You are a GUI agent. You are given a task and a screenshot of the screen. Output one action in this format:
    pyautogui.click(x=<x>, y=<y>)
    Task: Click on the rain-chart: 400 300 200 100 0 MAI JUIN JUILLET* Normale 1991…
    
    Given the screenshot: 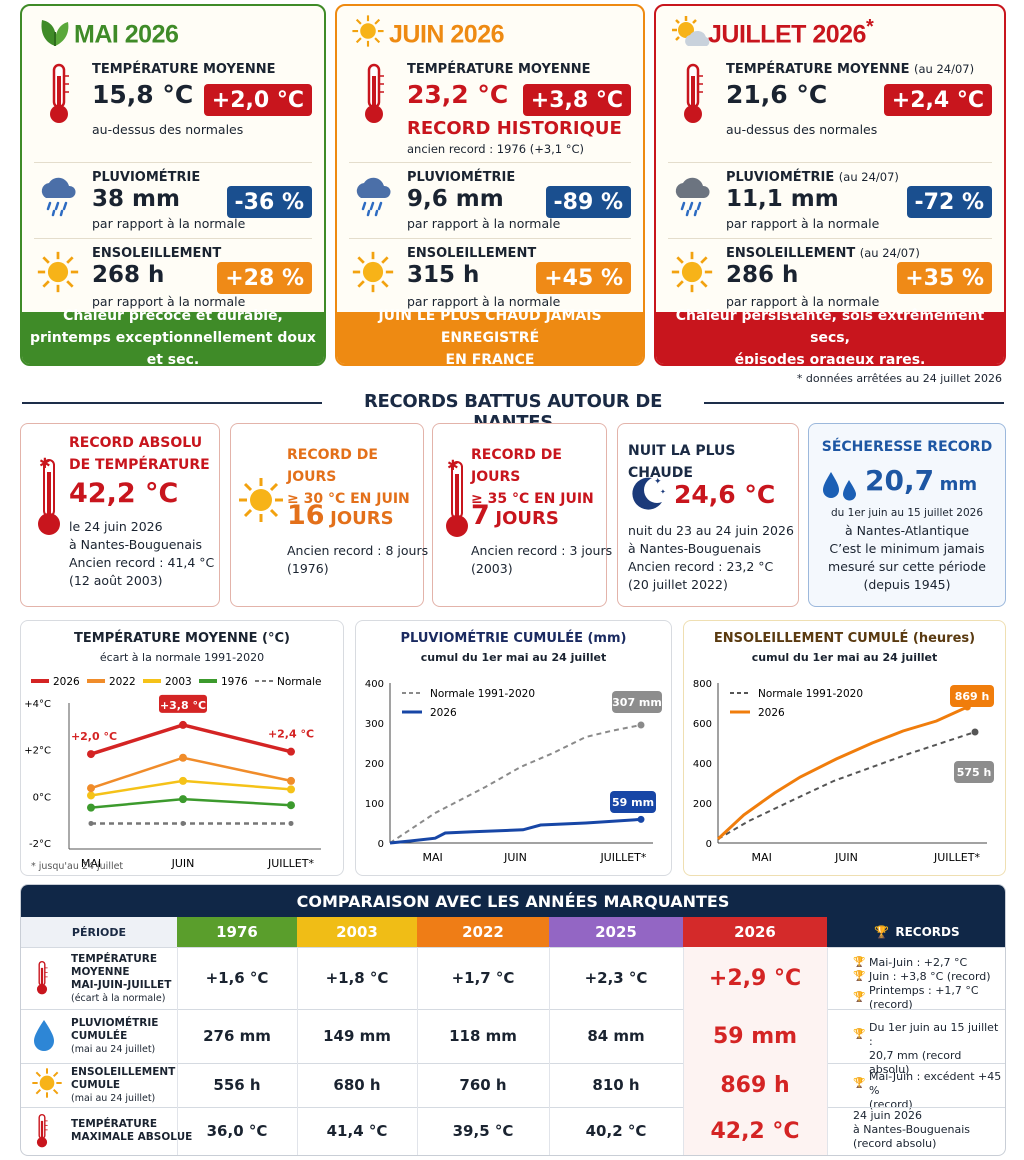 What is the action you would take?
    pyautogui.click(x=513, y=771)
    